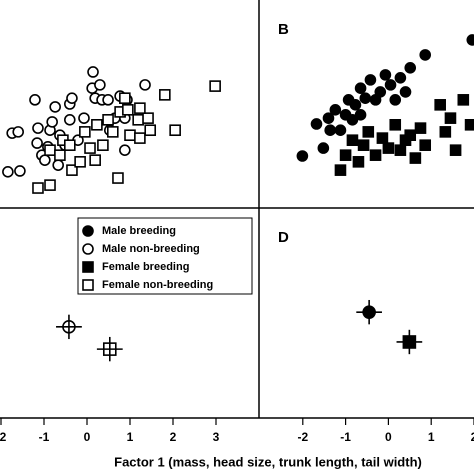  Describe the element at coordinates (151, 249) in the screenshot. I see `legend-label: Male non-breeding` at that location.